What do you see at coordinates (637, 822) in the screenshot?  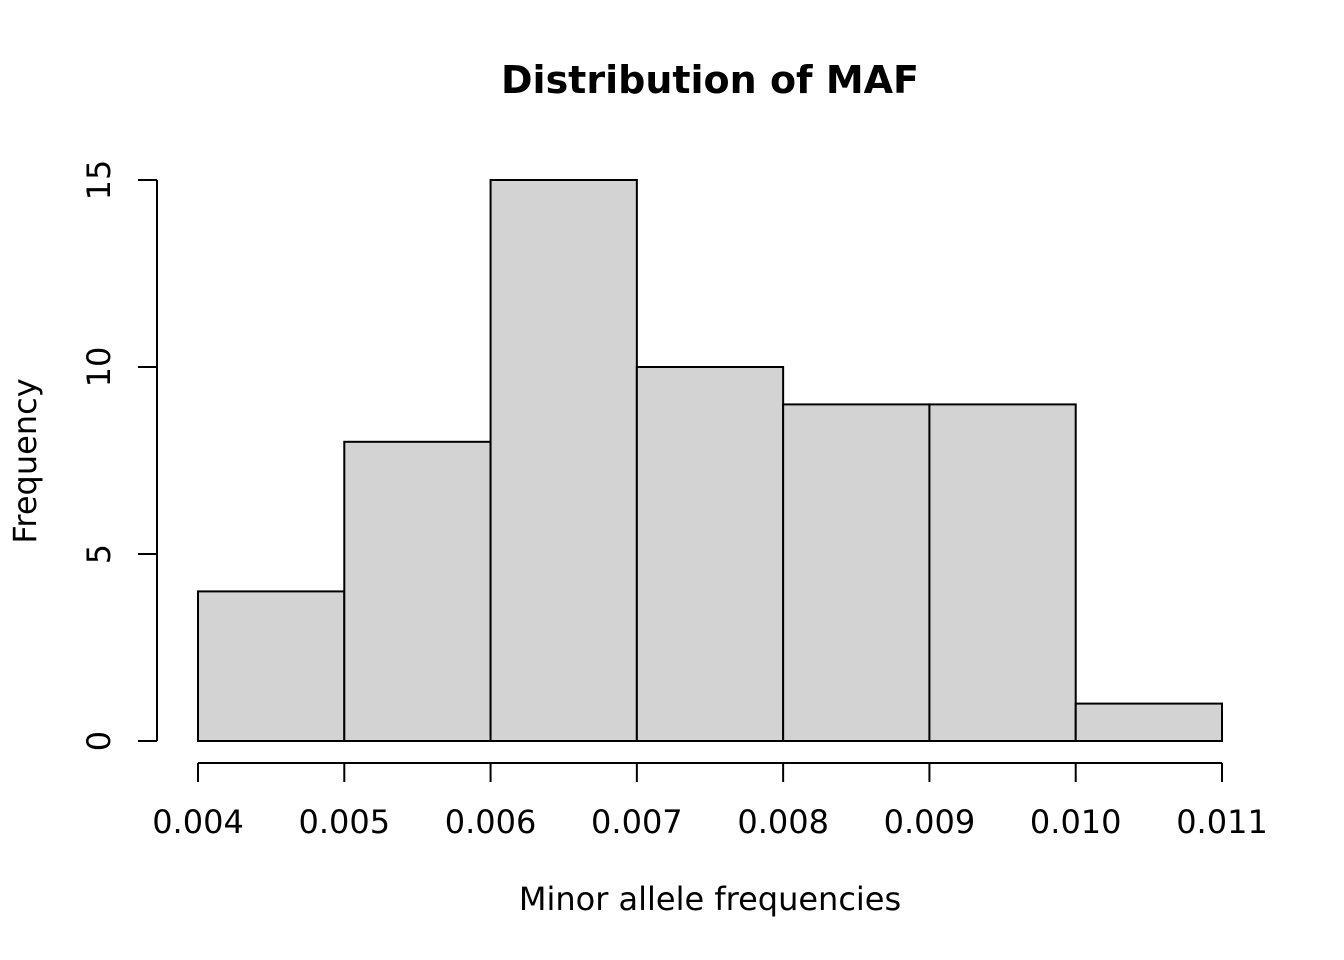 I see `x-tick-label-3: 0.007` at bounding box center [637, 822].